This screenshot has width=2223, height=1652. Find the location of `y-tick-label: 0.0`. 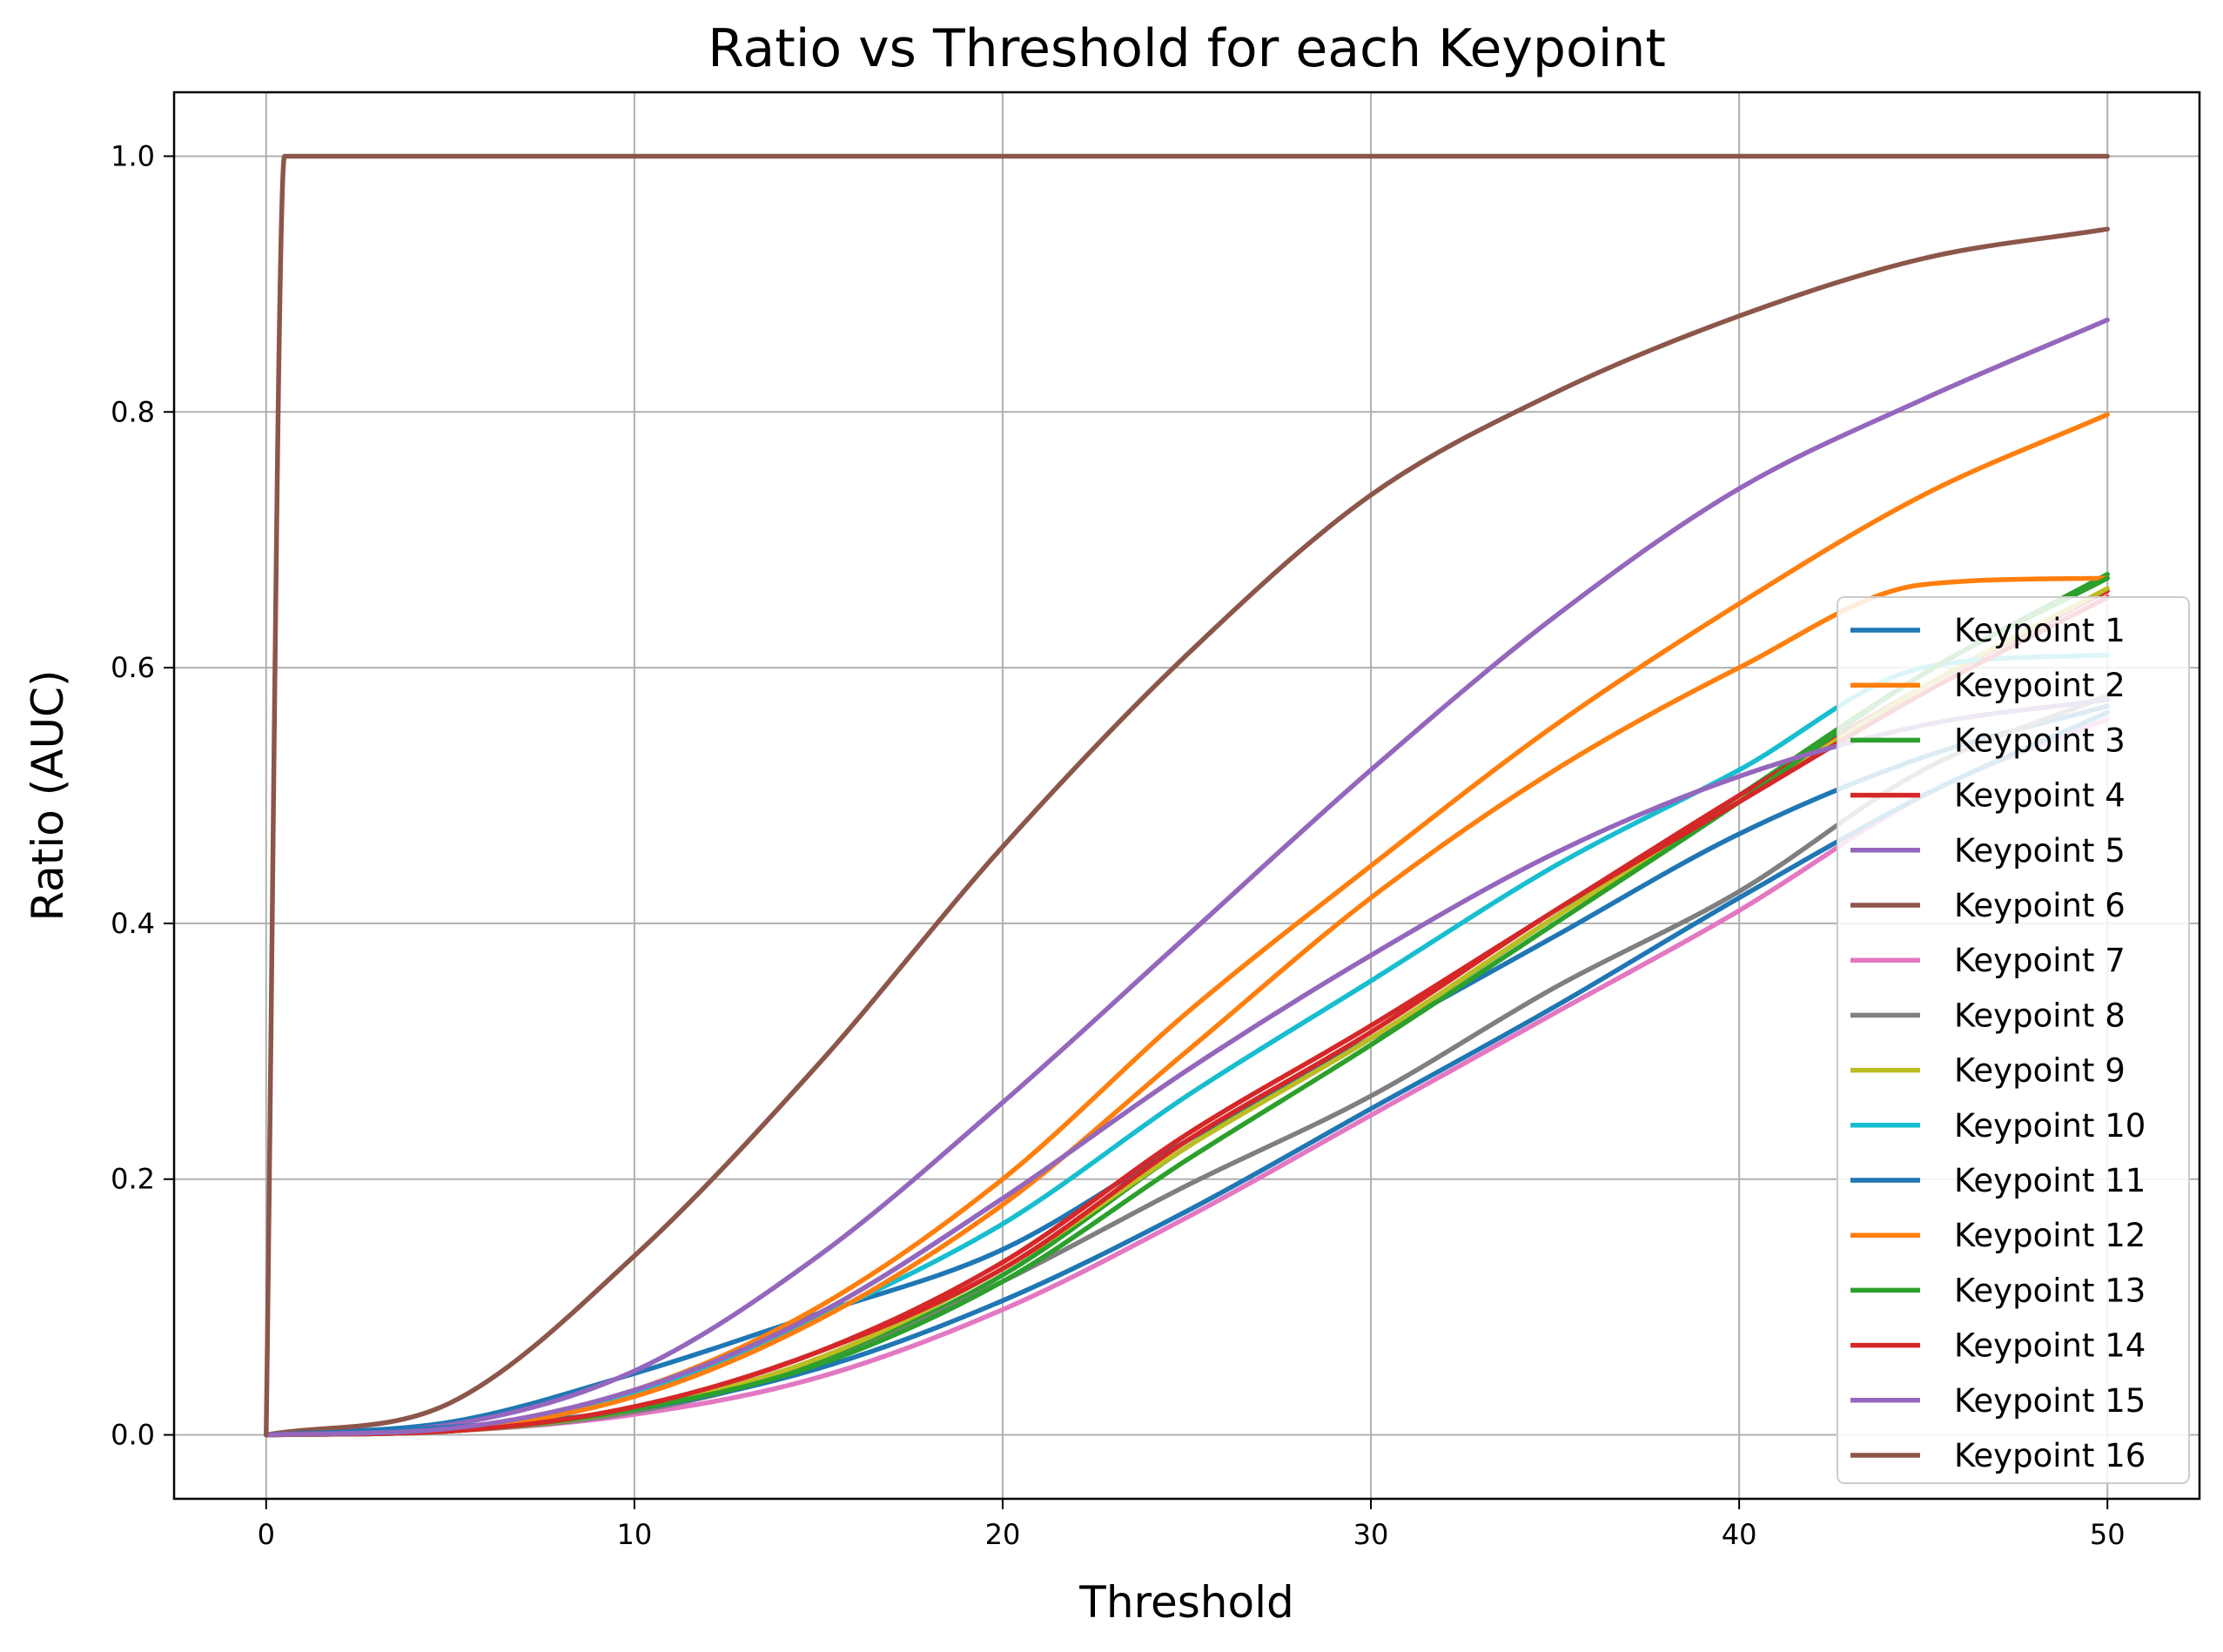

y-tick-label: 0.0 is located at coordinates (133, 1436).